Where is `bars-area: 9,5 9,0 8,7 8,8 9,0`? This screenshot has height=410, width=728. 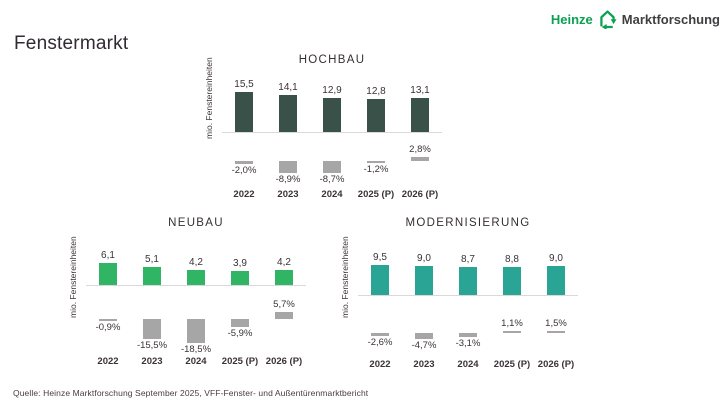
bars-area: 9,5 9,0 8,7 8,8 9,0 is located at coordinates (468, 264).